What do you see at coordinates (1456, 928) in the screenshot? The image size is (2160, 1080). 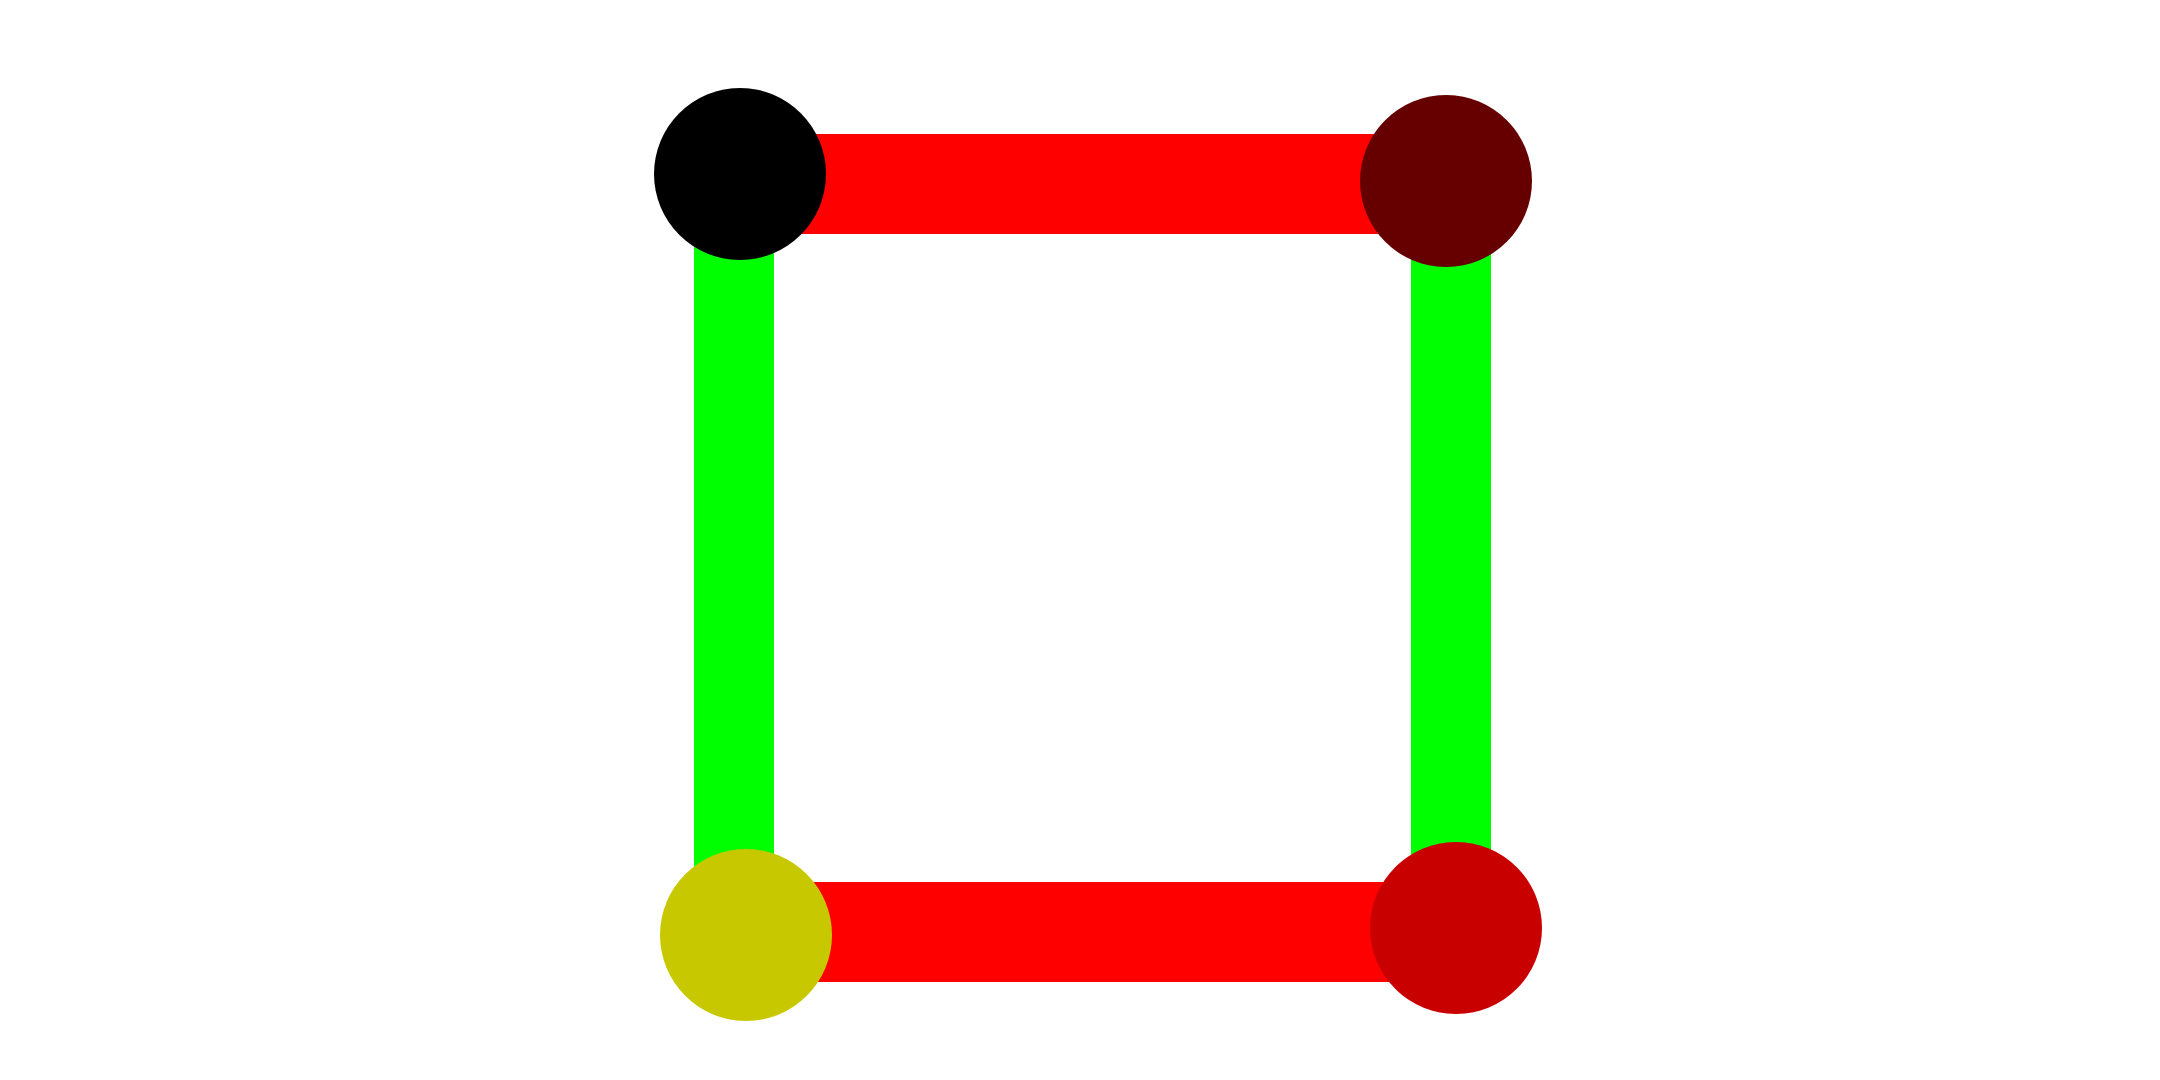 I see `node-bottom-right` at bounding box center [1456, 928].